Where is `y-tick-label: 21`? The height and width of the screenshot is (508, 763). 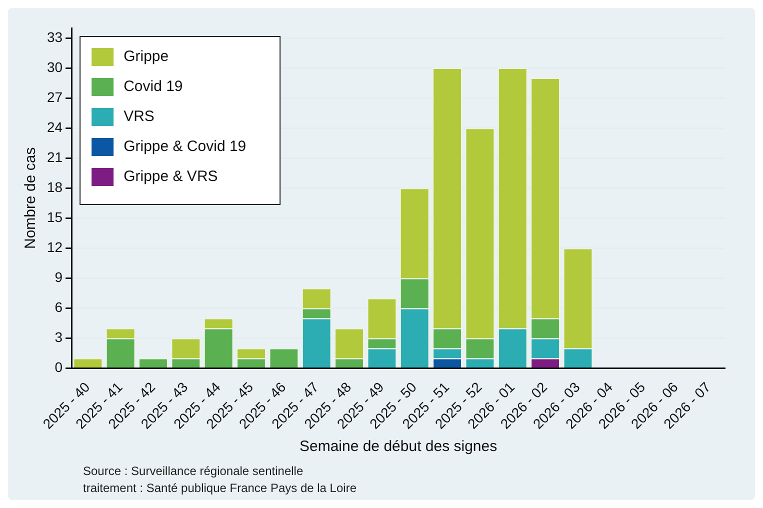
y-tick-label: 21 is located at coordinates (54, 156).